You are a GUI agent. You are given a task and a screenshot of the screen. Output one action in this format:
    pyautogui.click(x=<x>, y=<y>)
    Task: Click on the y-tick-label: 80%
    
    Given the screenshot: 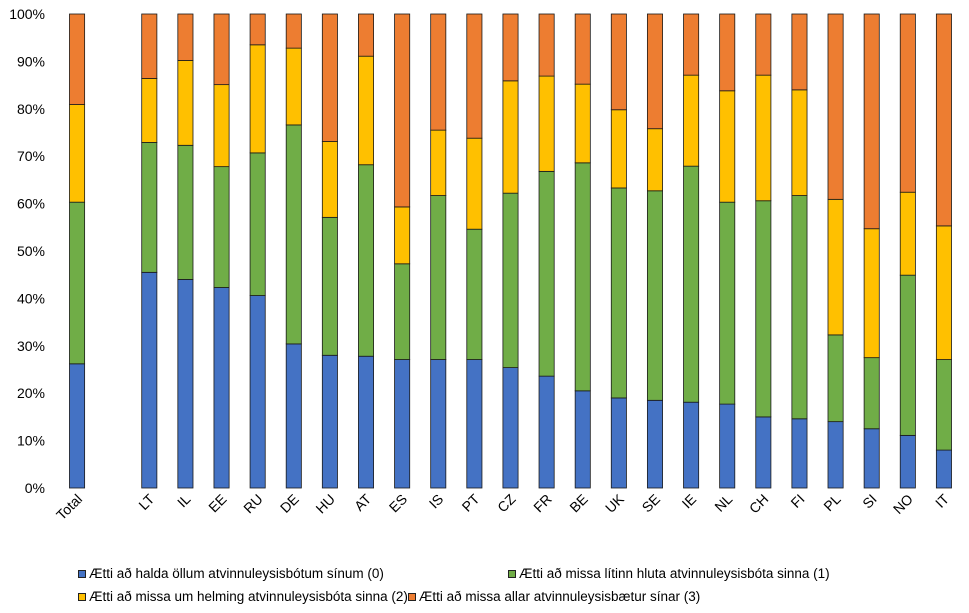 What is the action you would take?
    pyautogui.click(x=31, y=109)
    